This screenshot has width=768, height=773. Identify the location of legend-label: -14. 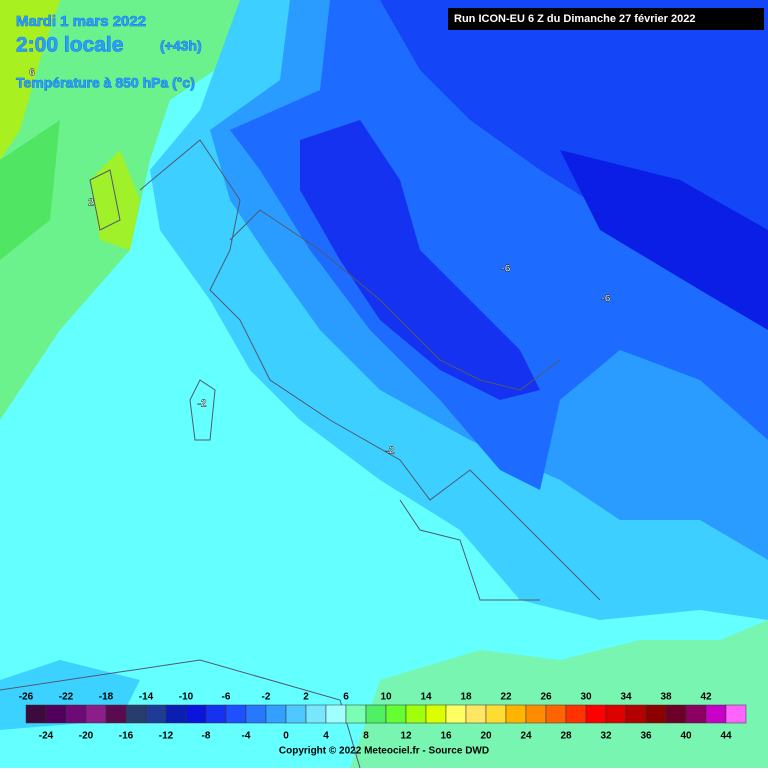
(146, 697).